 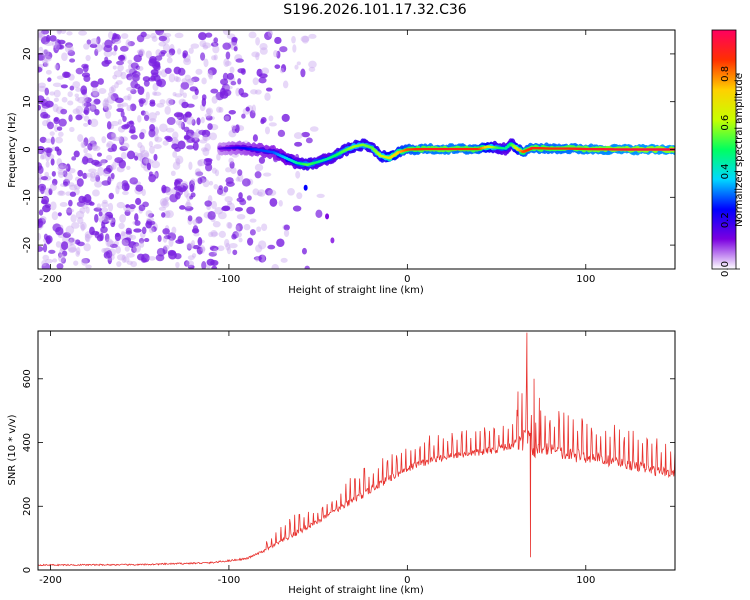 I want to click on x-tick-label: 100, so click(x=585, y=580).